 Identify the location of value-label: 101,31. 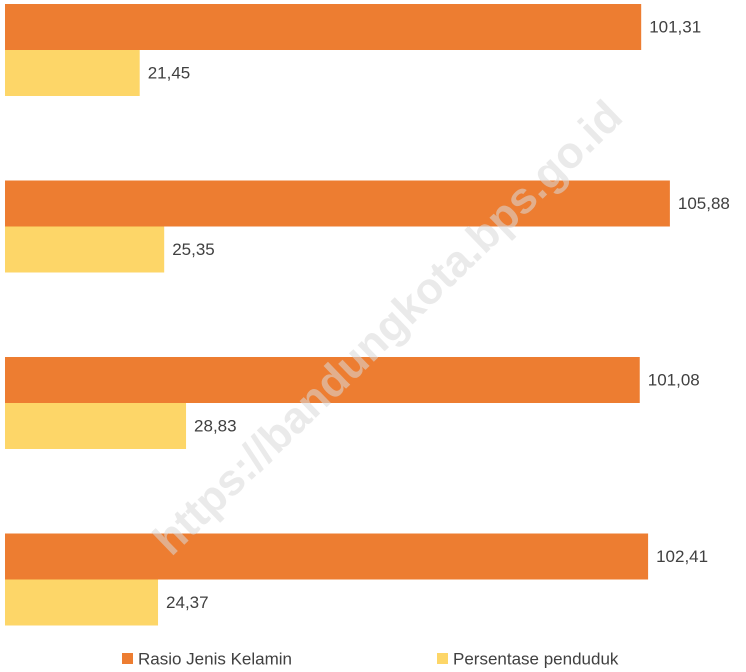
(675, 26).